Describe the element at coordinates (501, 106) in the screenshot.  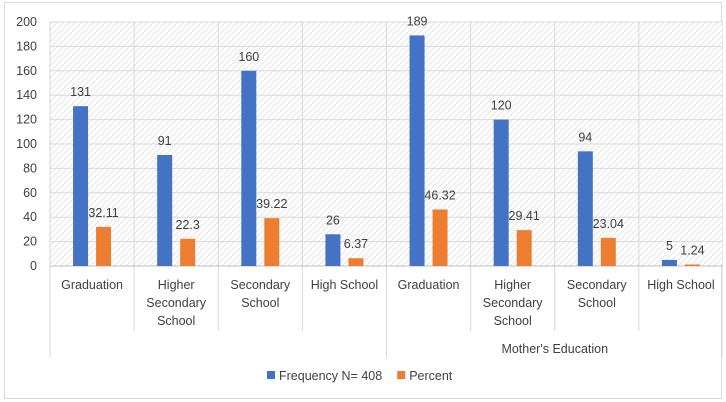
I see `data-label: 120` at that location.